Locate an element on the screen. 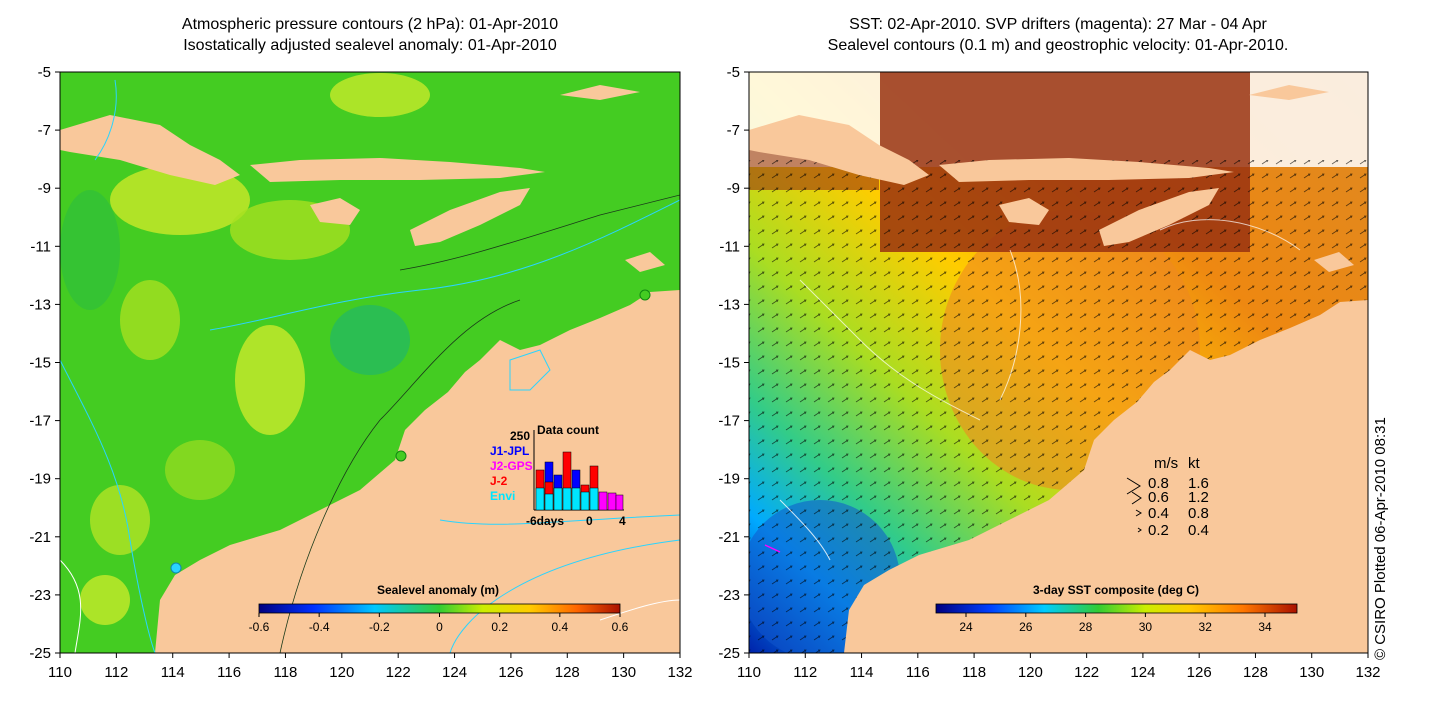 The height and width of the screenshot is (720, 1440). sst-colorbar-tick: 32 is located at coordinates (1206, 627).